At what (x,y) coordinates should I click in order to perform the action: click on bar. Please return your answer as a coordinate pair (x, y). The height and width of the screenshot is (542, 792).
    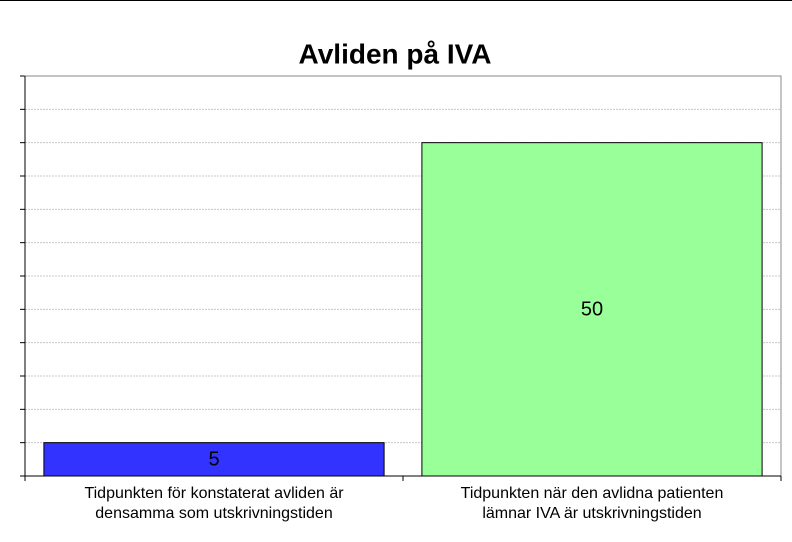
    Looking at the image, I should click on (214, 459).